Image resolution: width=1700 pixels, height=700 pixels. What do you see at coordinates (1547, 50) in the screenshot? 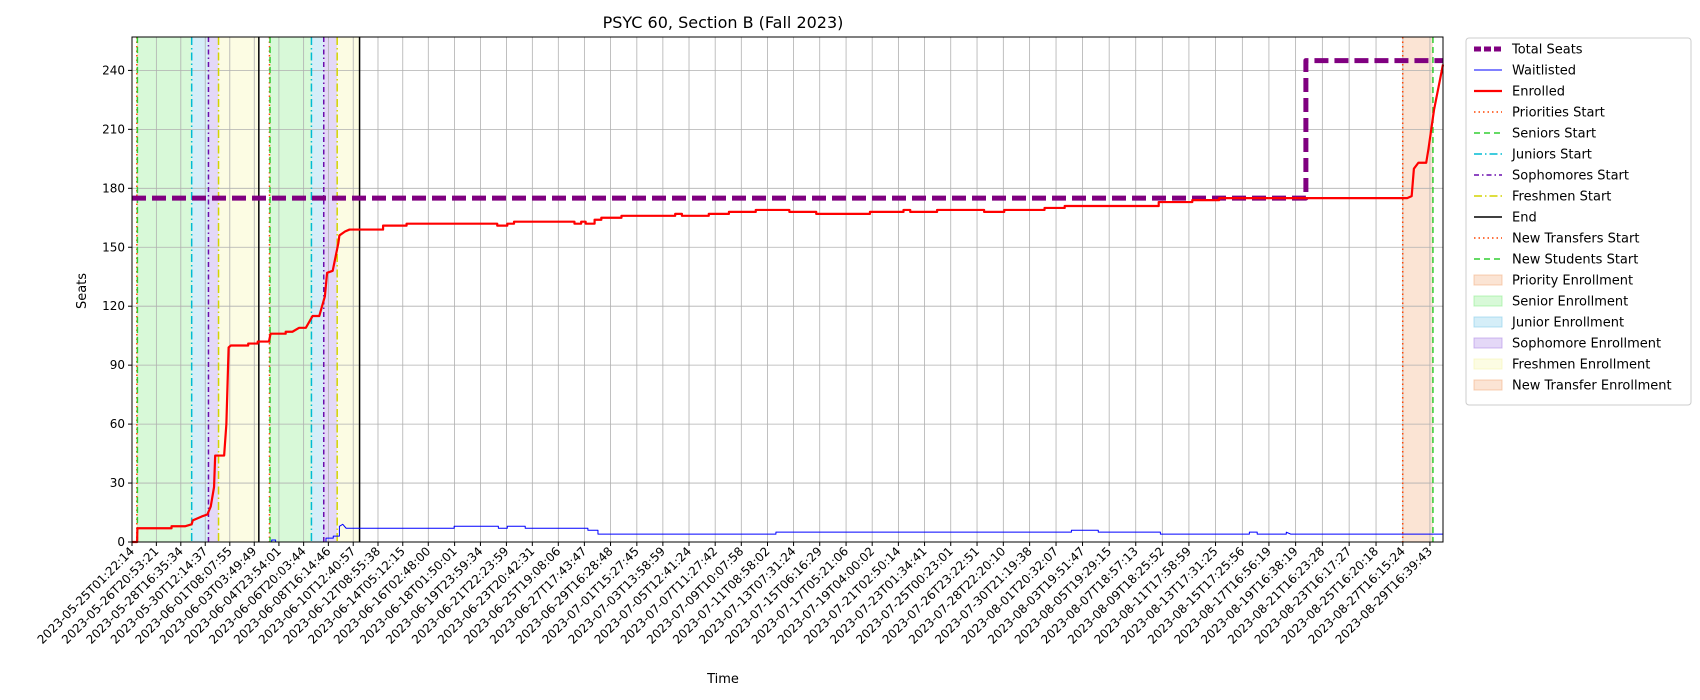
I see `legend-label-total-seats: Total Seats` at bounding box center [1547, 50].